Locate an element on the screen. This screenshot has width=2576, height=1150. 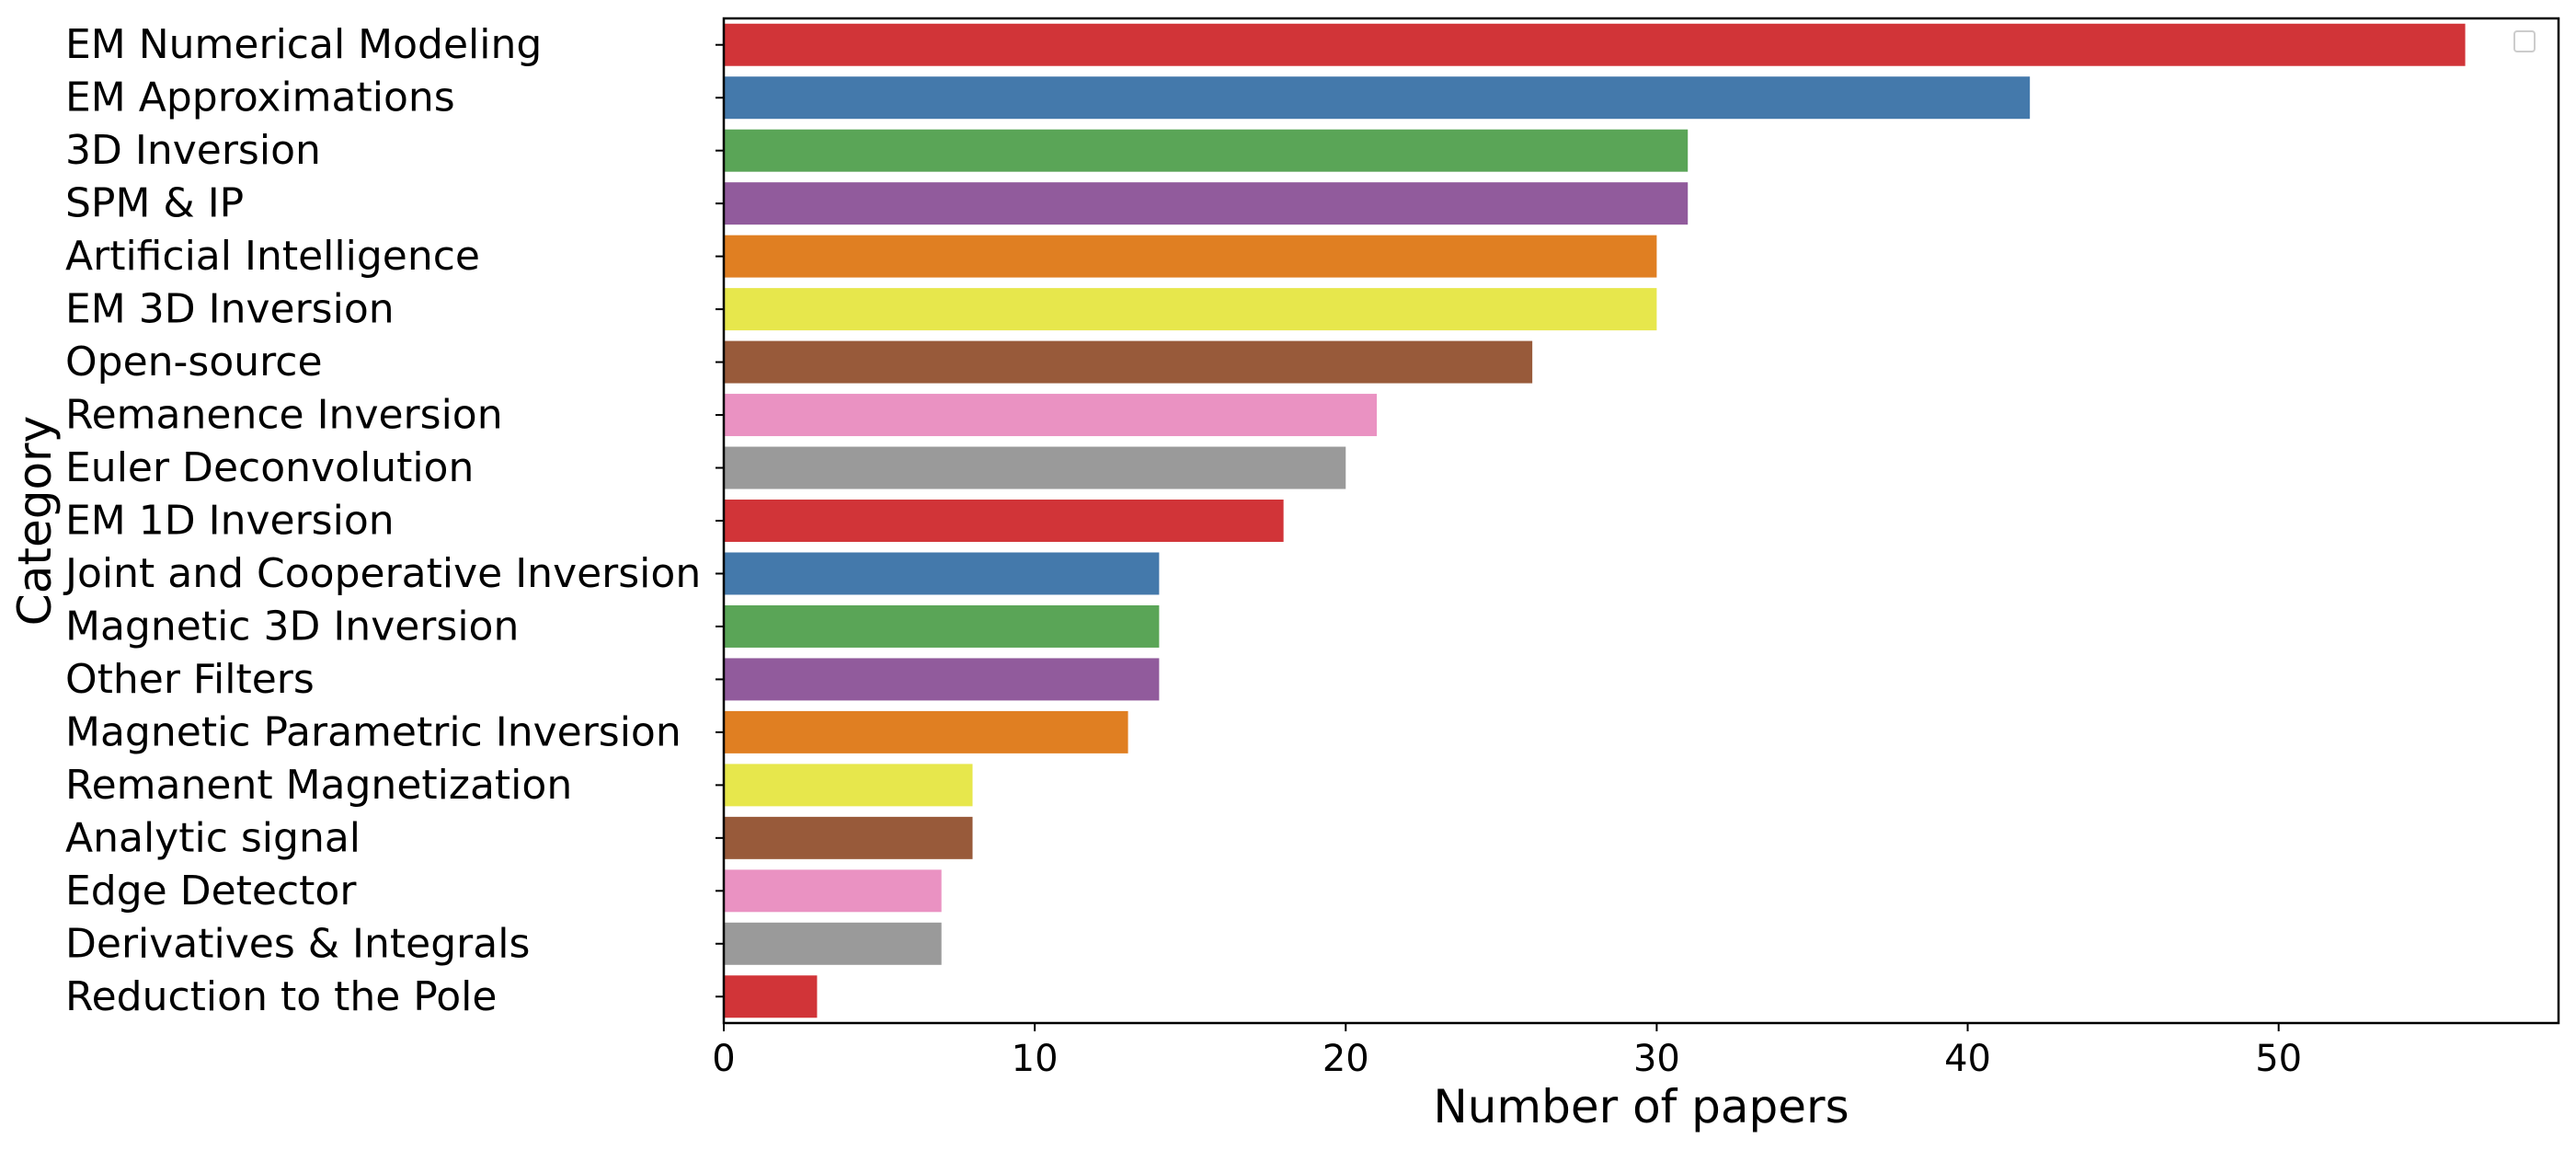
x-axis-label: Number of papers is located at coordinates (1641, 1106).